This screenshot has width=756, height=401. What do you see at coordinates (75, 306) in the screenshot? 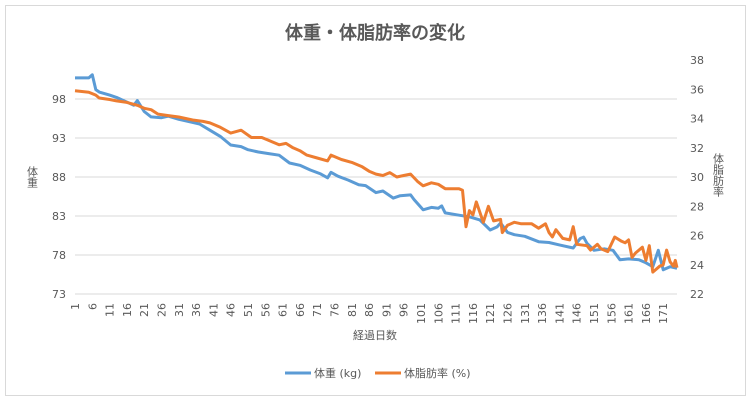
I see `x-tick-label: 1` at bounding box center [75, 306].